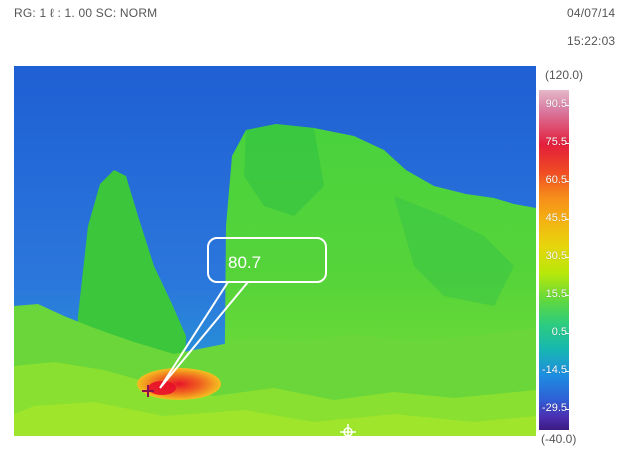 The height and width of the screenshot is (452, 623). What do you see at coordinates (556, 218) in the screenshot?
I see `scale-tick-label: 45.5` at bounding box center [556, 218].